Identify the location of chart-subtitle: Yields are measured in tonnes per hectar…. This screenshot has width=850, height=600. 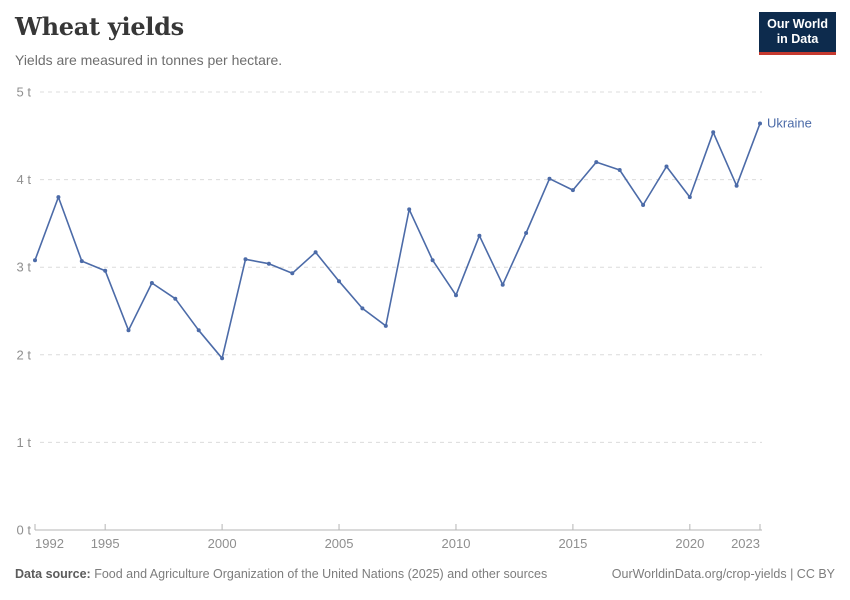
(149, 60).